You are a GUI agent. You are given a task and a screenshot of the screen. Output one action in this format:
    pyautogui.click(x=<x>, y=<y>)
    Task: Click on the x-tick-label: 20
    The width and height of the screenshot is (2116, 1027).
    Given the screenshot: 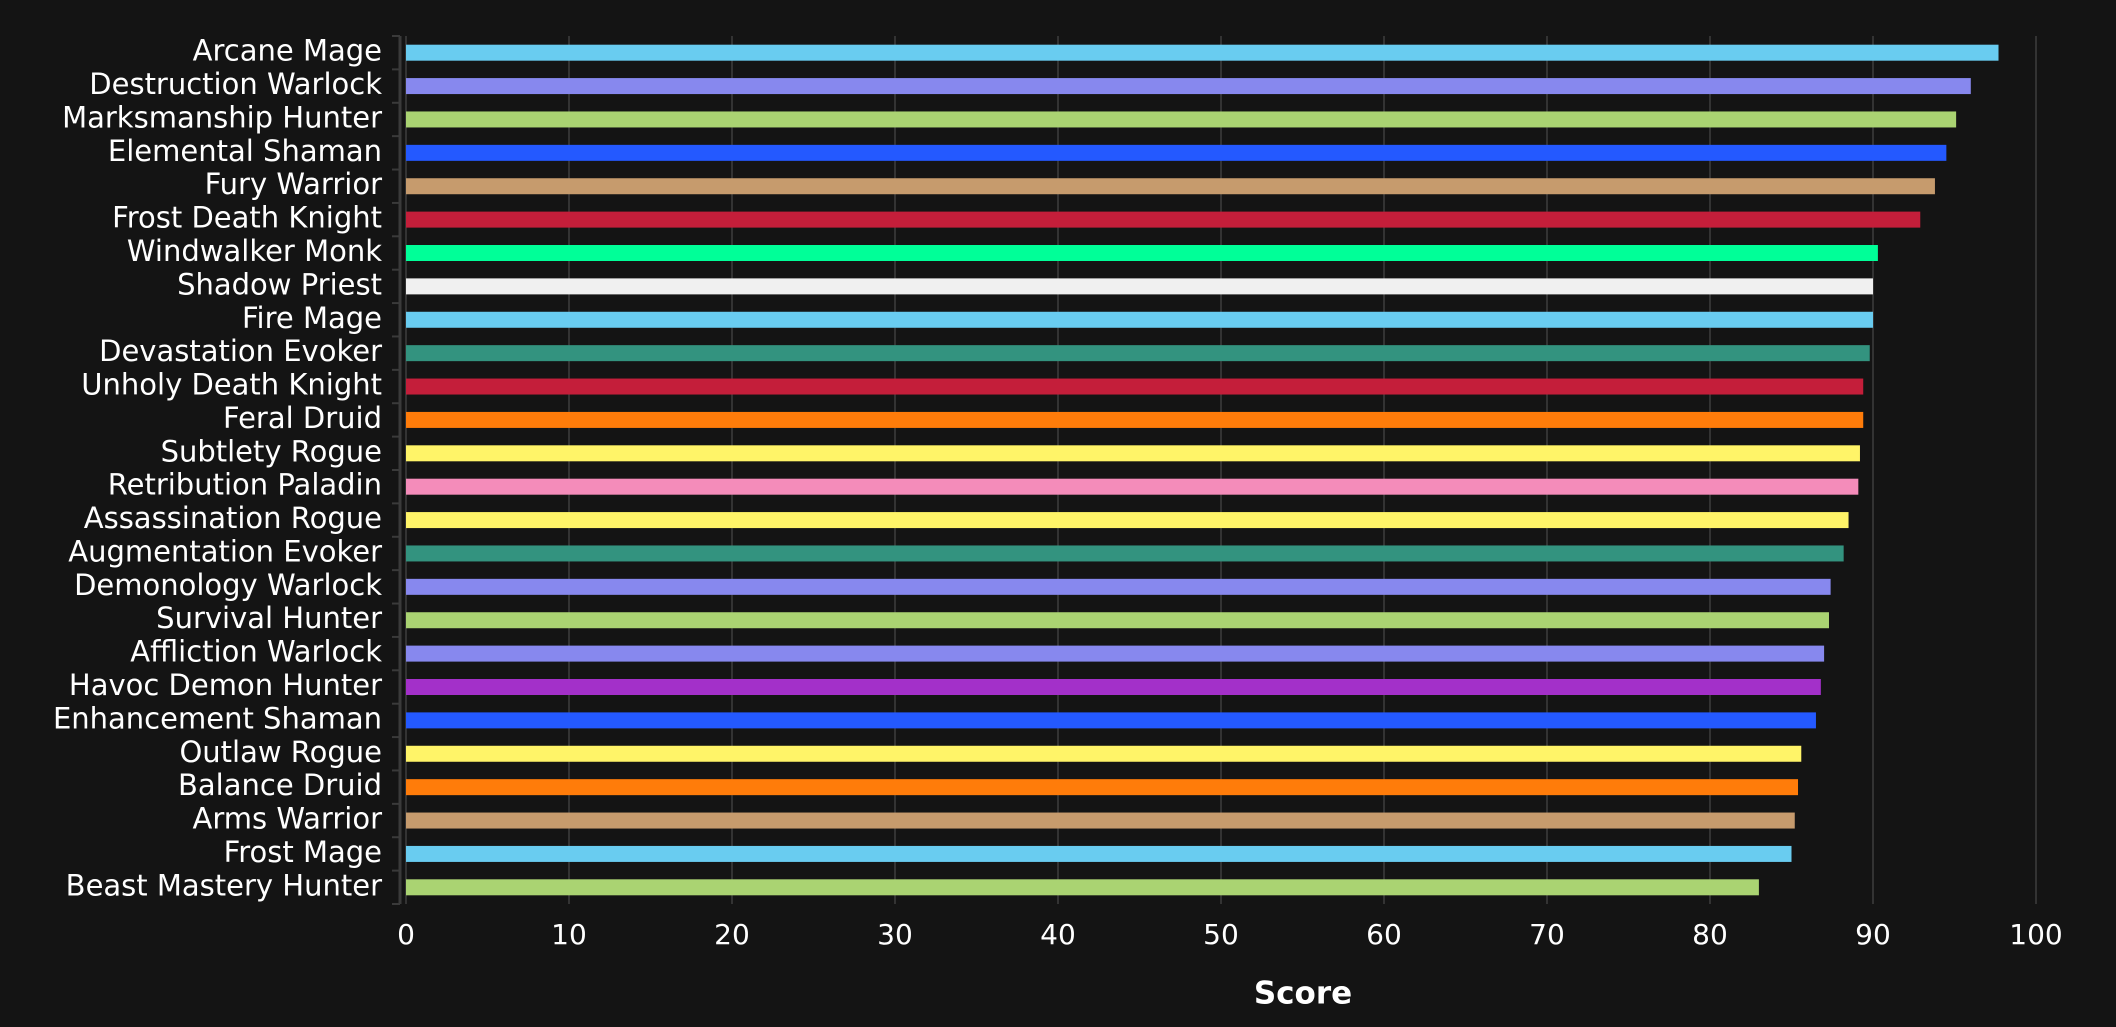 What is the action you would take?
    pyautogui.click(x=732, y=934)
    